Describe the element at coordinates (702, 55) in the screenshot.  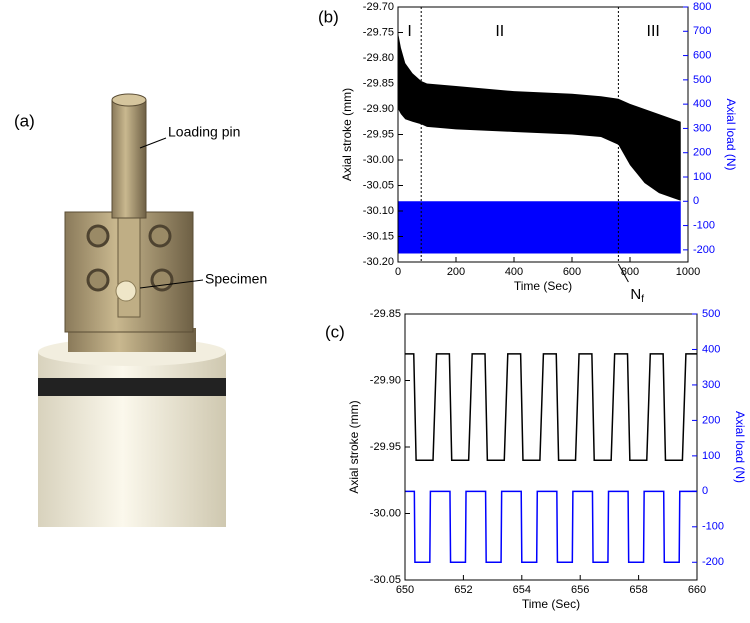
I see `y2-tick-label: 600` at that location.